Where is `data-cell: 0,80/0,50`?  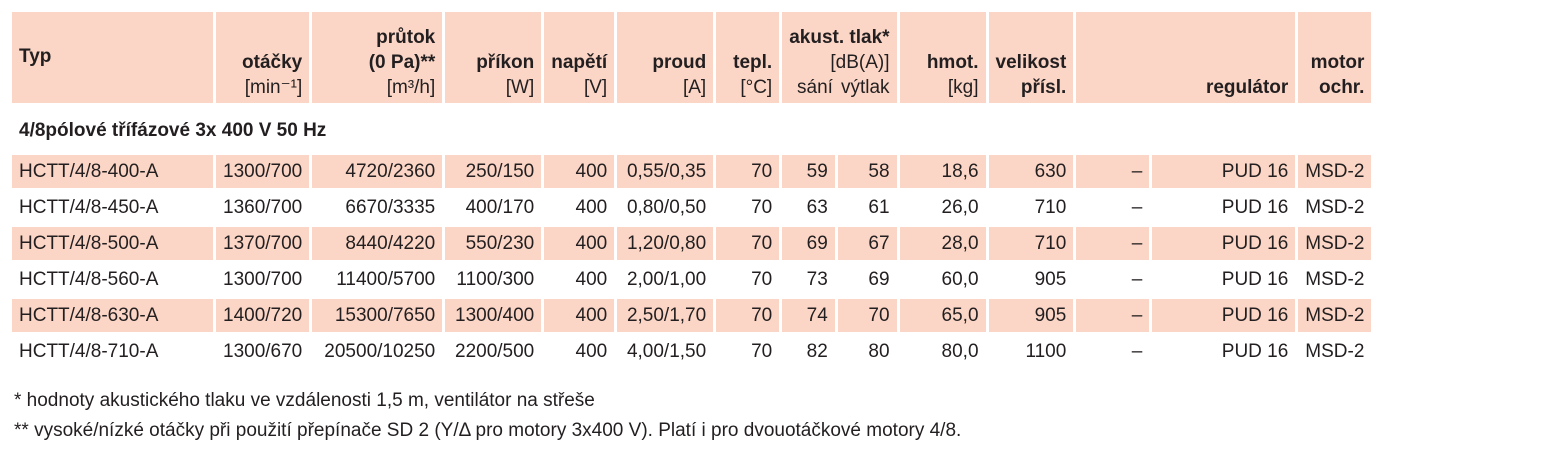 data-cell: 0,80/0,50 is located at coordinates (666, 207).